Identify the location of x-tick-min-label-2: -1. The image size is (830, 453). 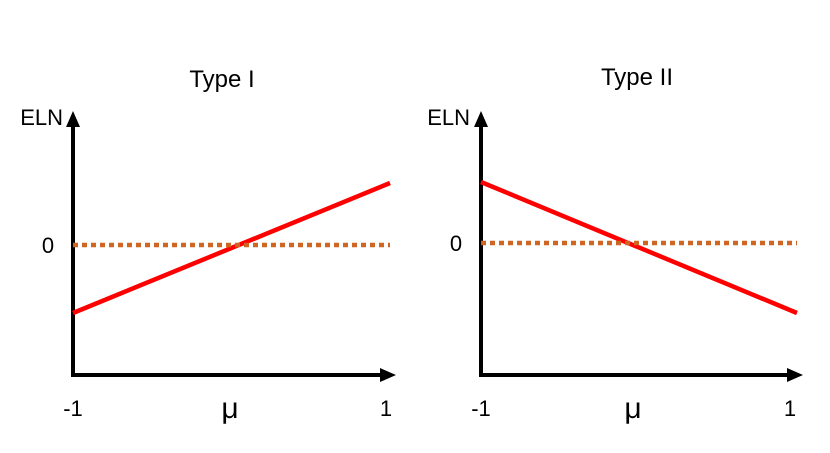
(481, 408).